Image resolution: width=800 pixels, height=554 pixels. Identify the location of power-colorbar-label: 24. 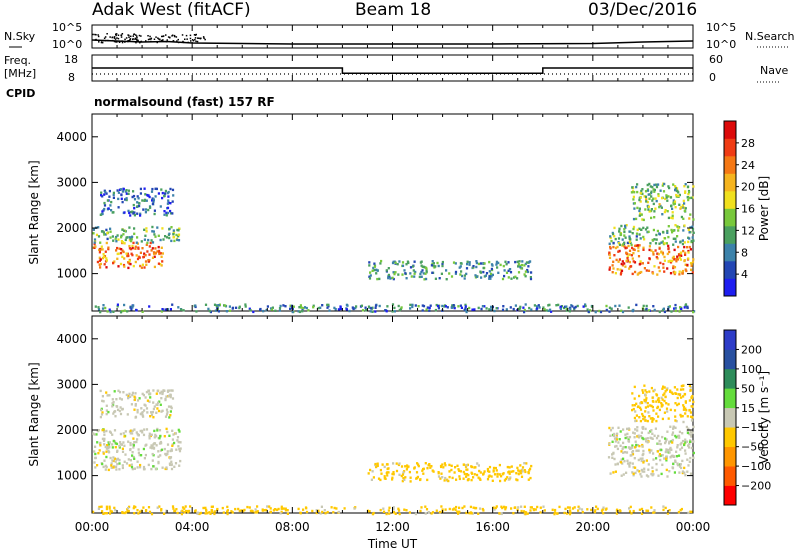
(748, 165).